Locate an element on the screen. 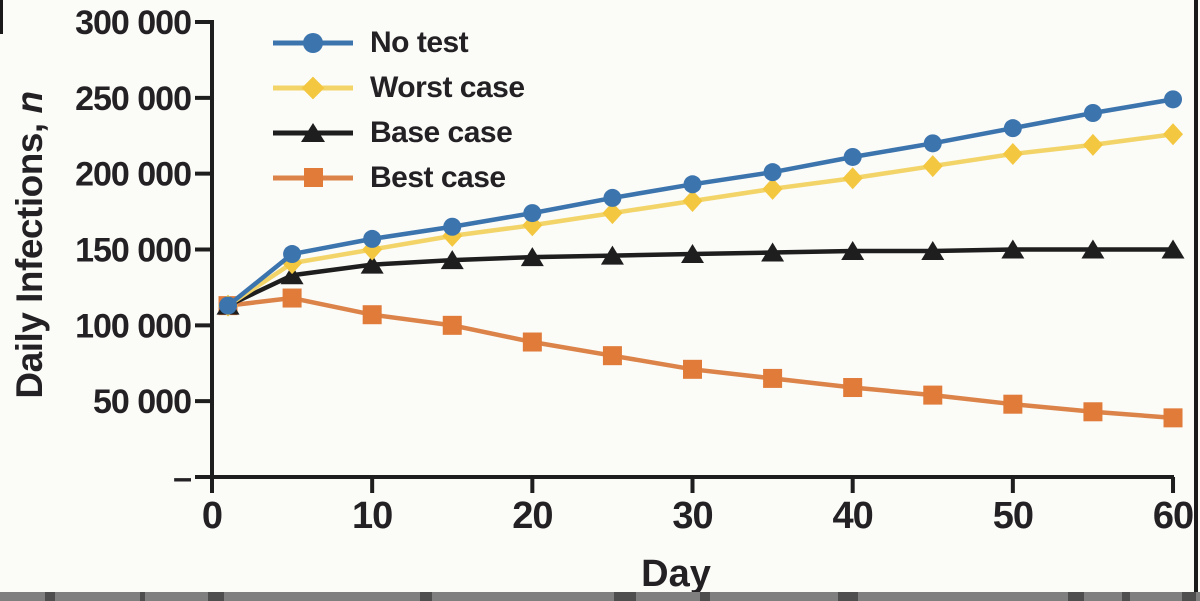 This screenshot has width=1200, height=601. y-tick-label: 200 000 is located at coordinates (133, 175).